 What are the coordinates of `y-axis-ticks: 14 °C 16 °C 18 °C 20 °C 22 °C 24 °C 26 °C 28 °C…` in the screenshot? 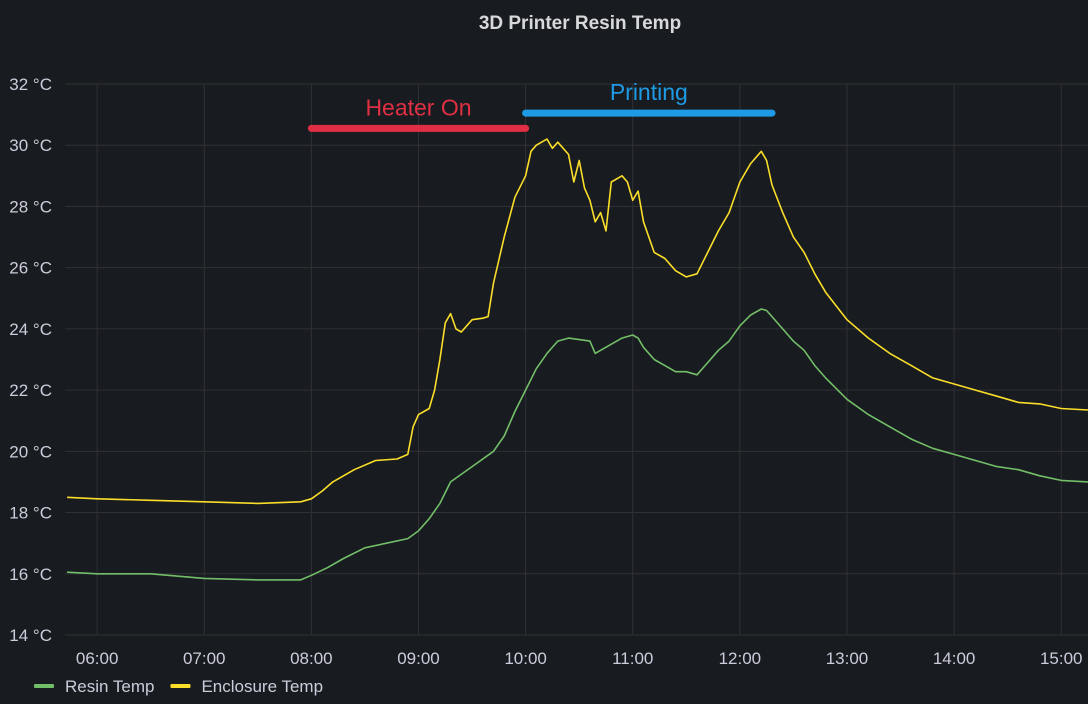 It's located at (30, 360).